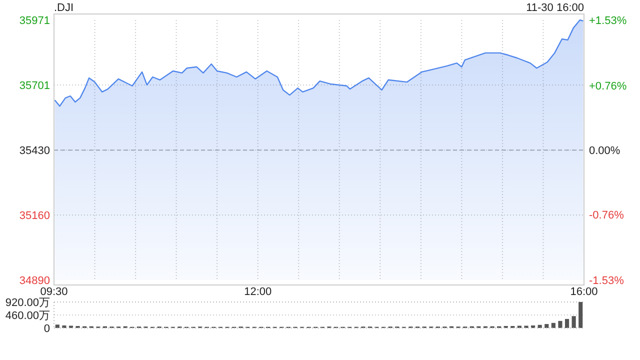 The height and width of the screenshot is (360, 640). I want to click on y2-tick-label: -0.76%, so click(606, 216).